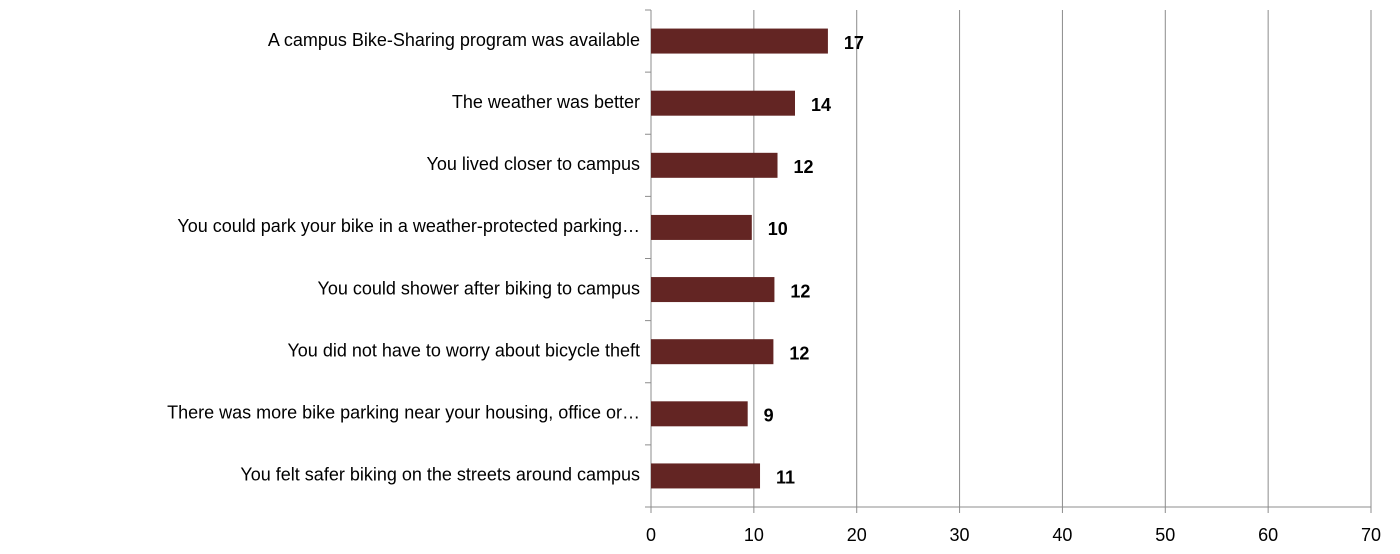 The image size is (1400, 554). What do you see at coordinates (785, 478) in the screenshot?
I see `value-label: 11` at bounding box center [785, 478].